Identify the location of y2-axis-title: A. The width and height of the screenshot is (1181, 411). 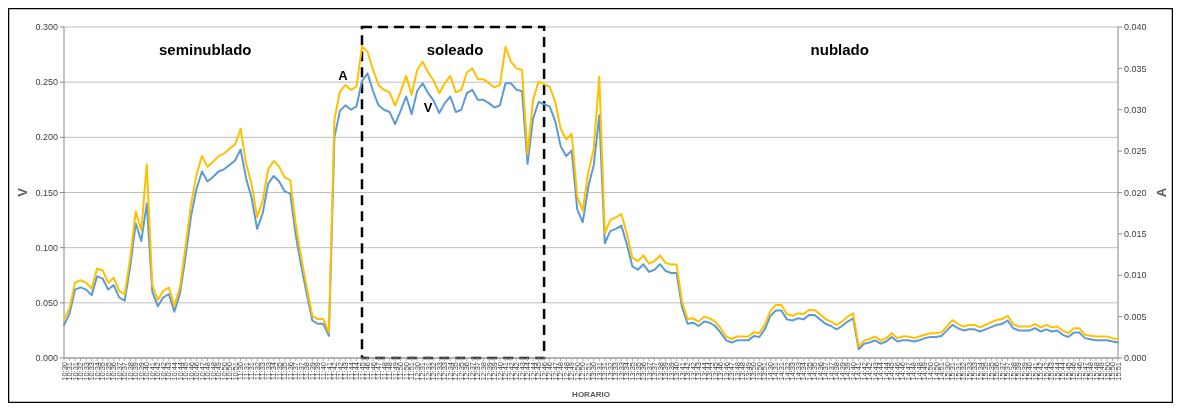
(1161, 192).